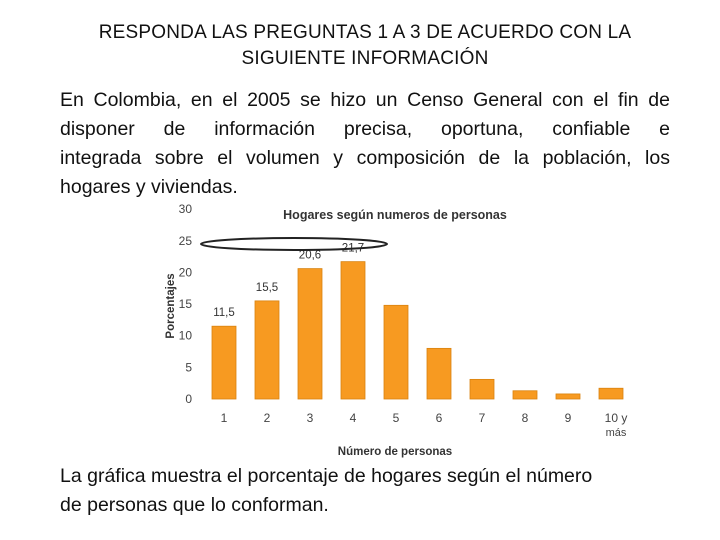 This screenshot has height=540, width=720. Describe the element at coordinates (186, 209) in the screenshot. I see `y-tick-label: 30` at that location.